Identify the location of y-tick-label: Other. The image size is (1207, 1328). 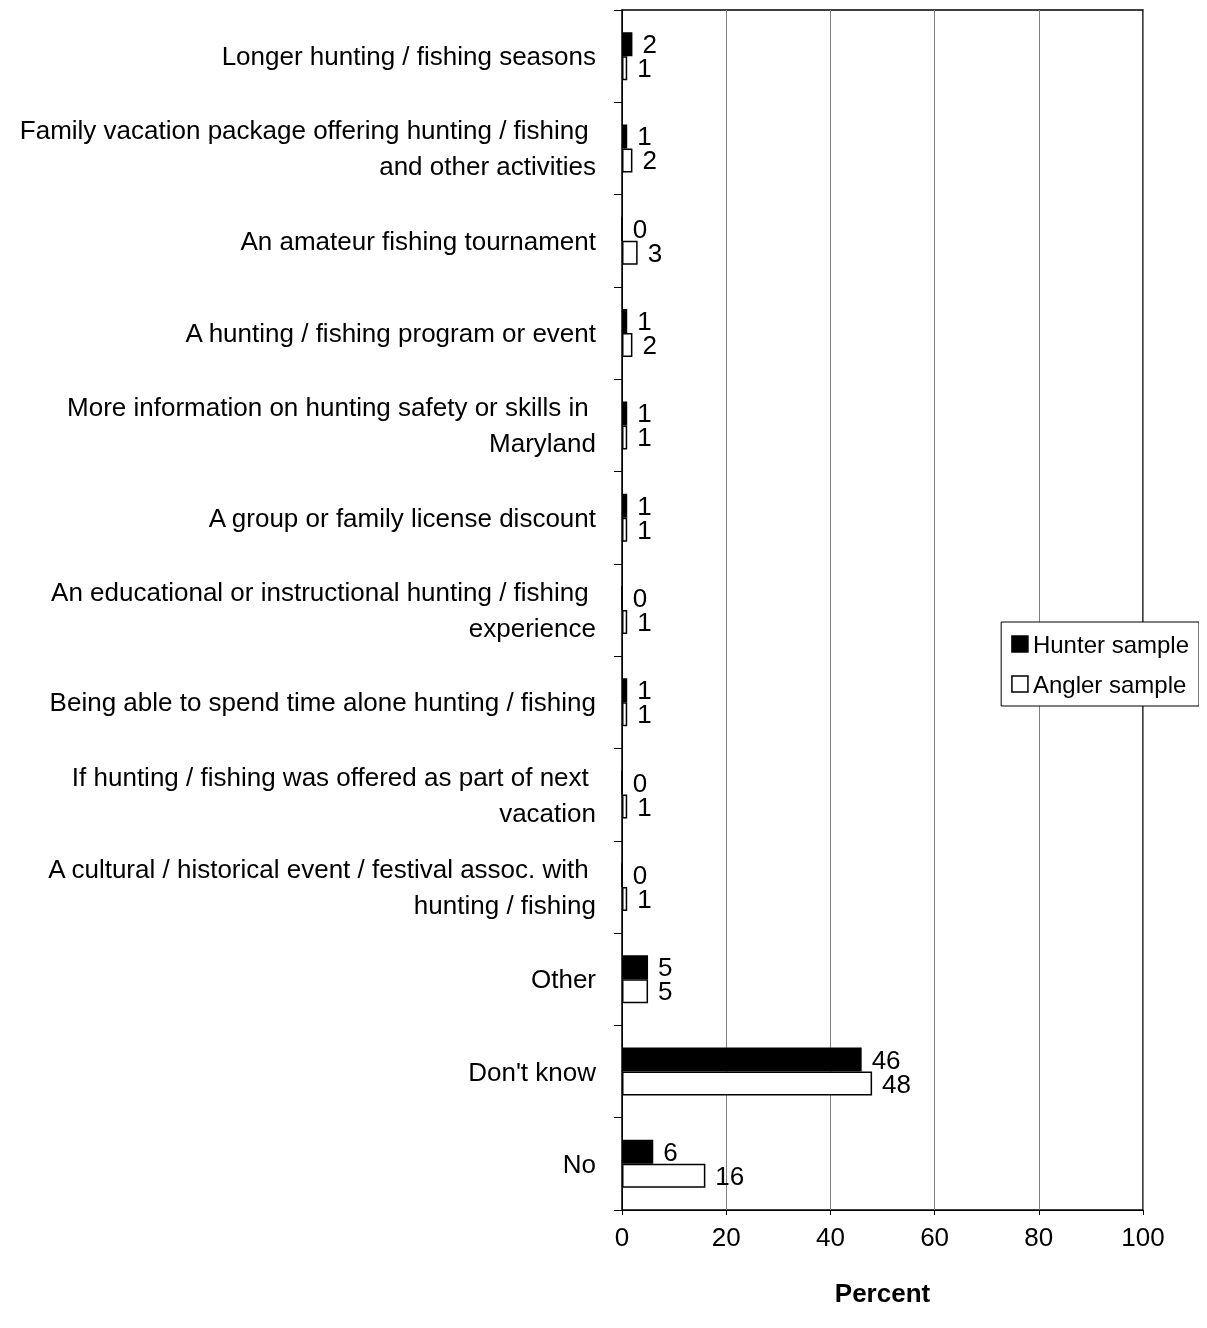
(563, 979).